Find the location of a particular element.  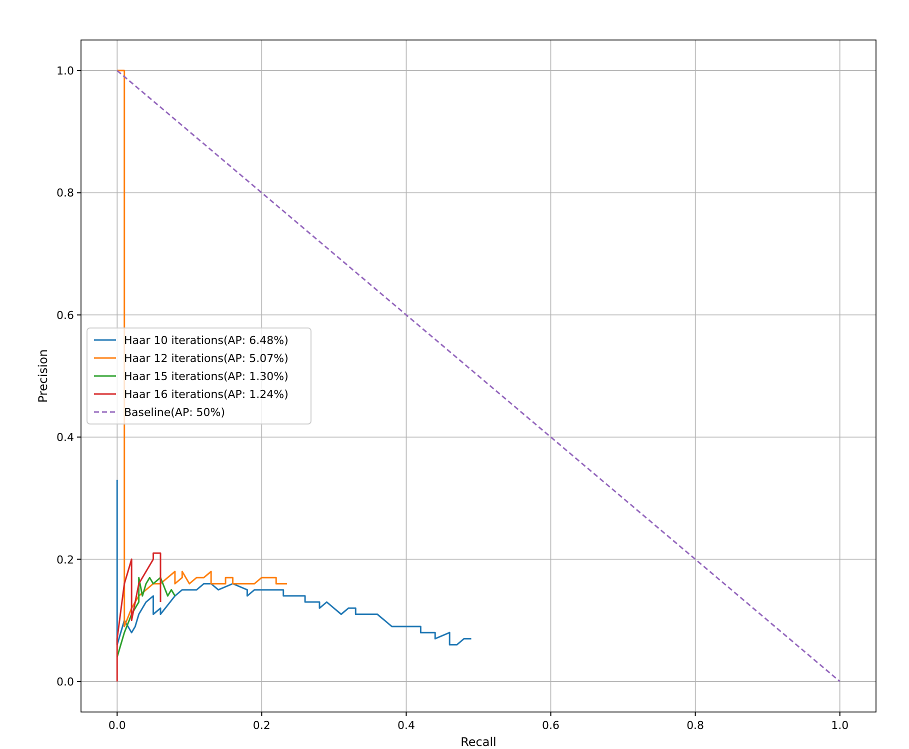

x-tick-label: 0.2 is located at coordinates (261, 725).